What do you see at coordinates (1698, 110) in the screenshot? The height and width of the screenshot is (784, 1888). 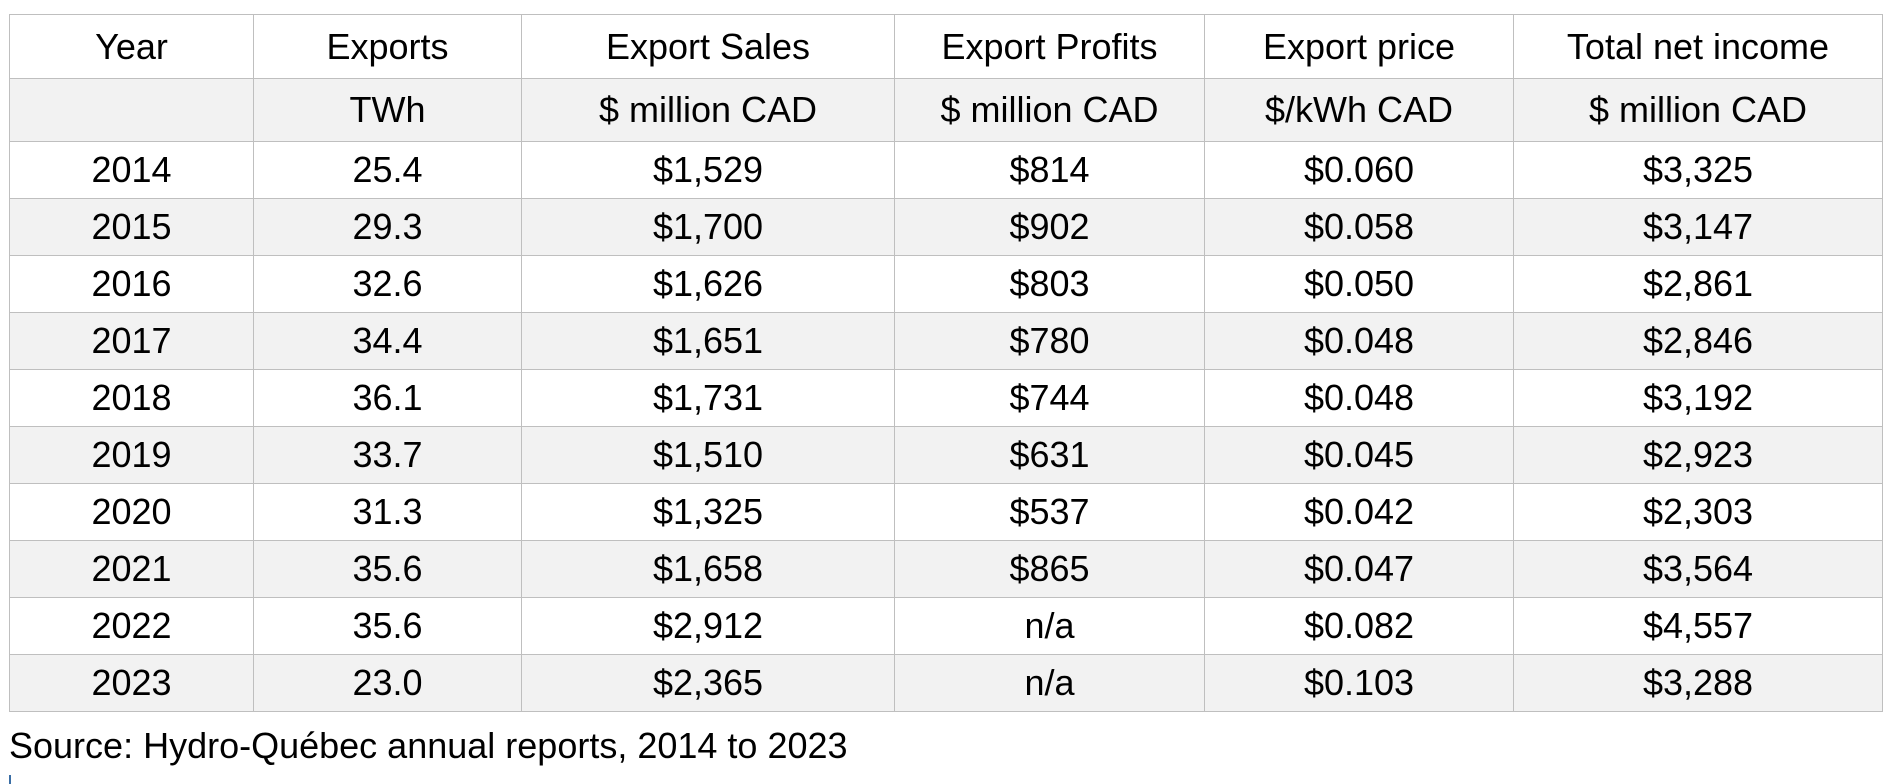 I see `unit-total-net-income: $ million CAD` at bounding box center [1698, 110].